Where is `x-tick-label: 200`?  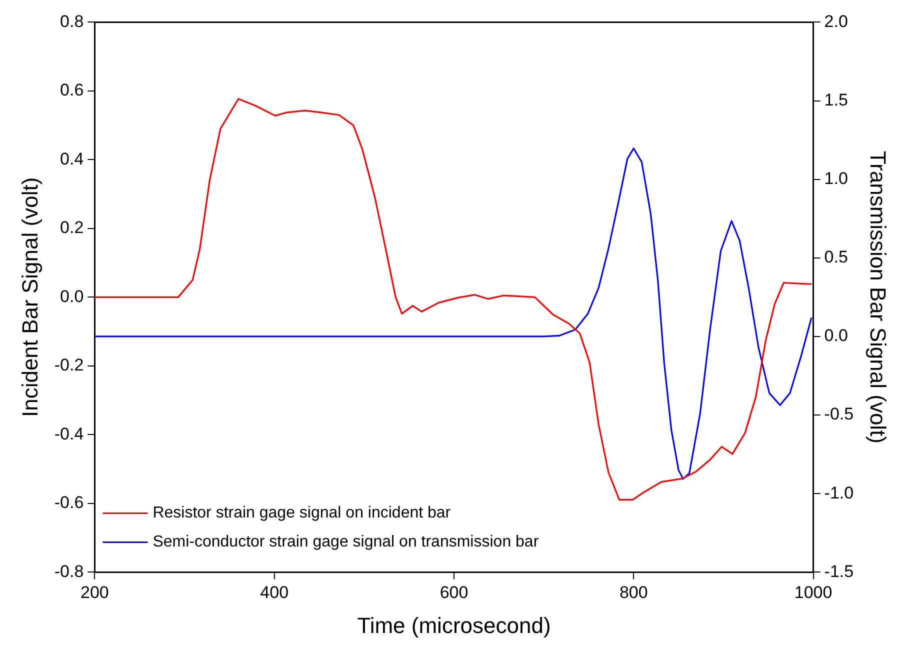 x-tick-label: 200 is located at coordinates (94, 592).